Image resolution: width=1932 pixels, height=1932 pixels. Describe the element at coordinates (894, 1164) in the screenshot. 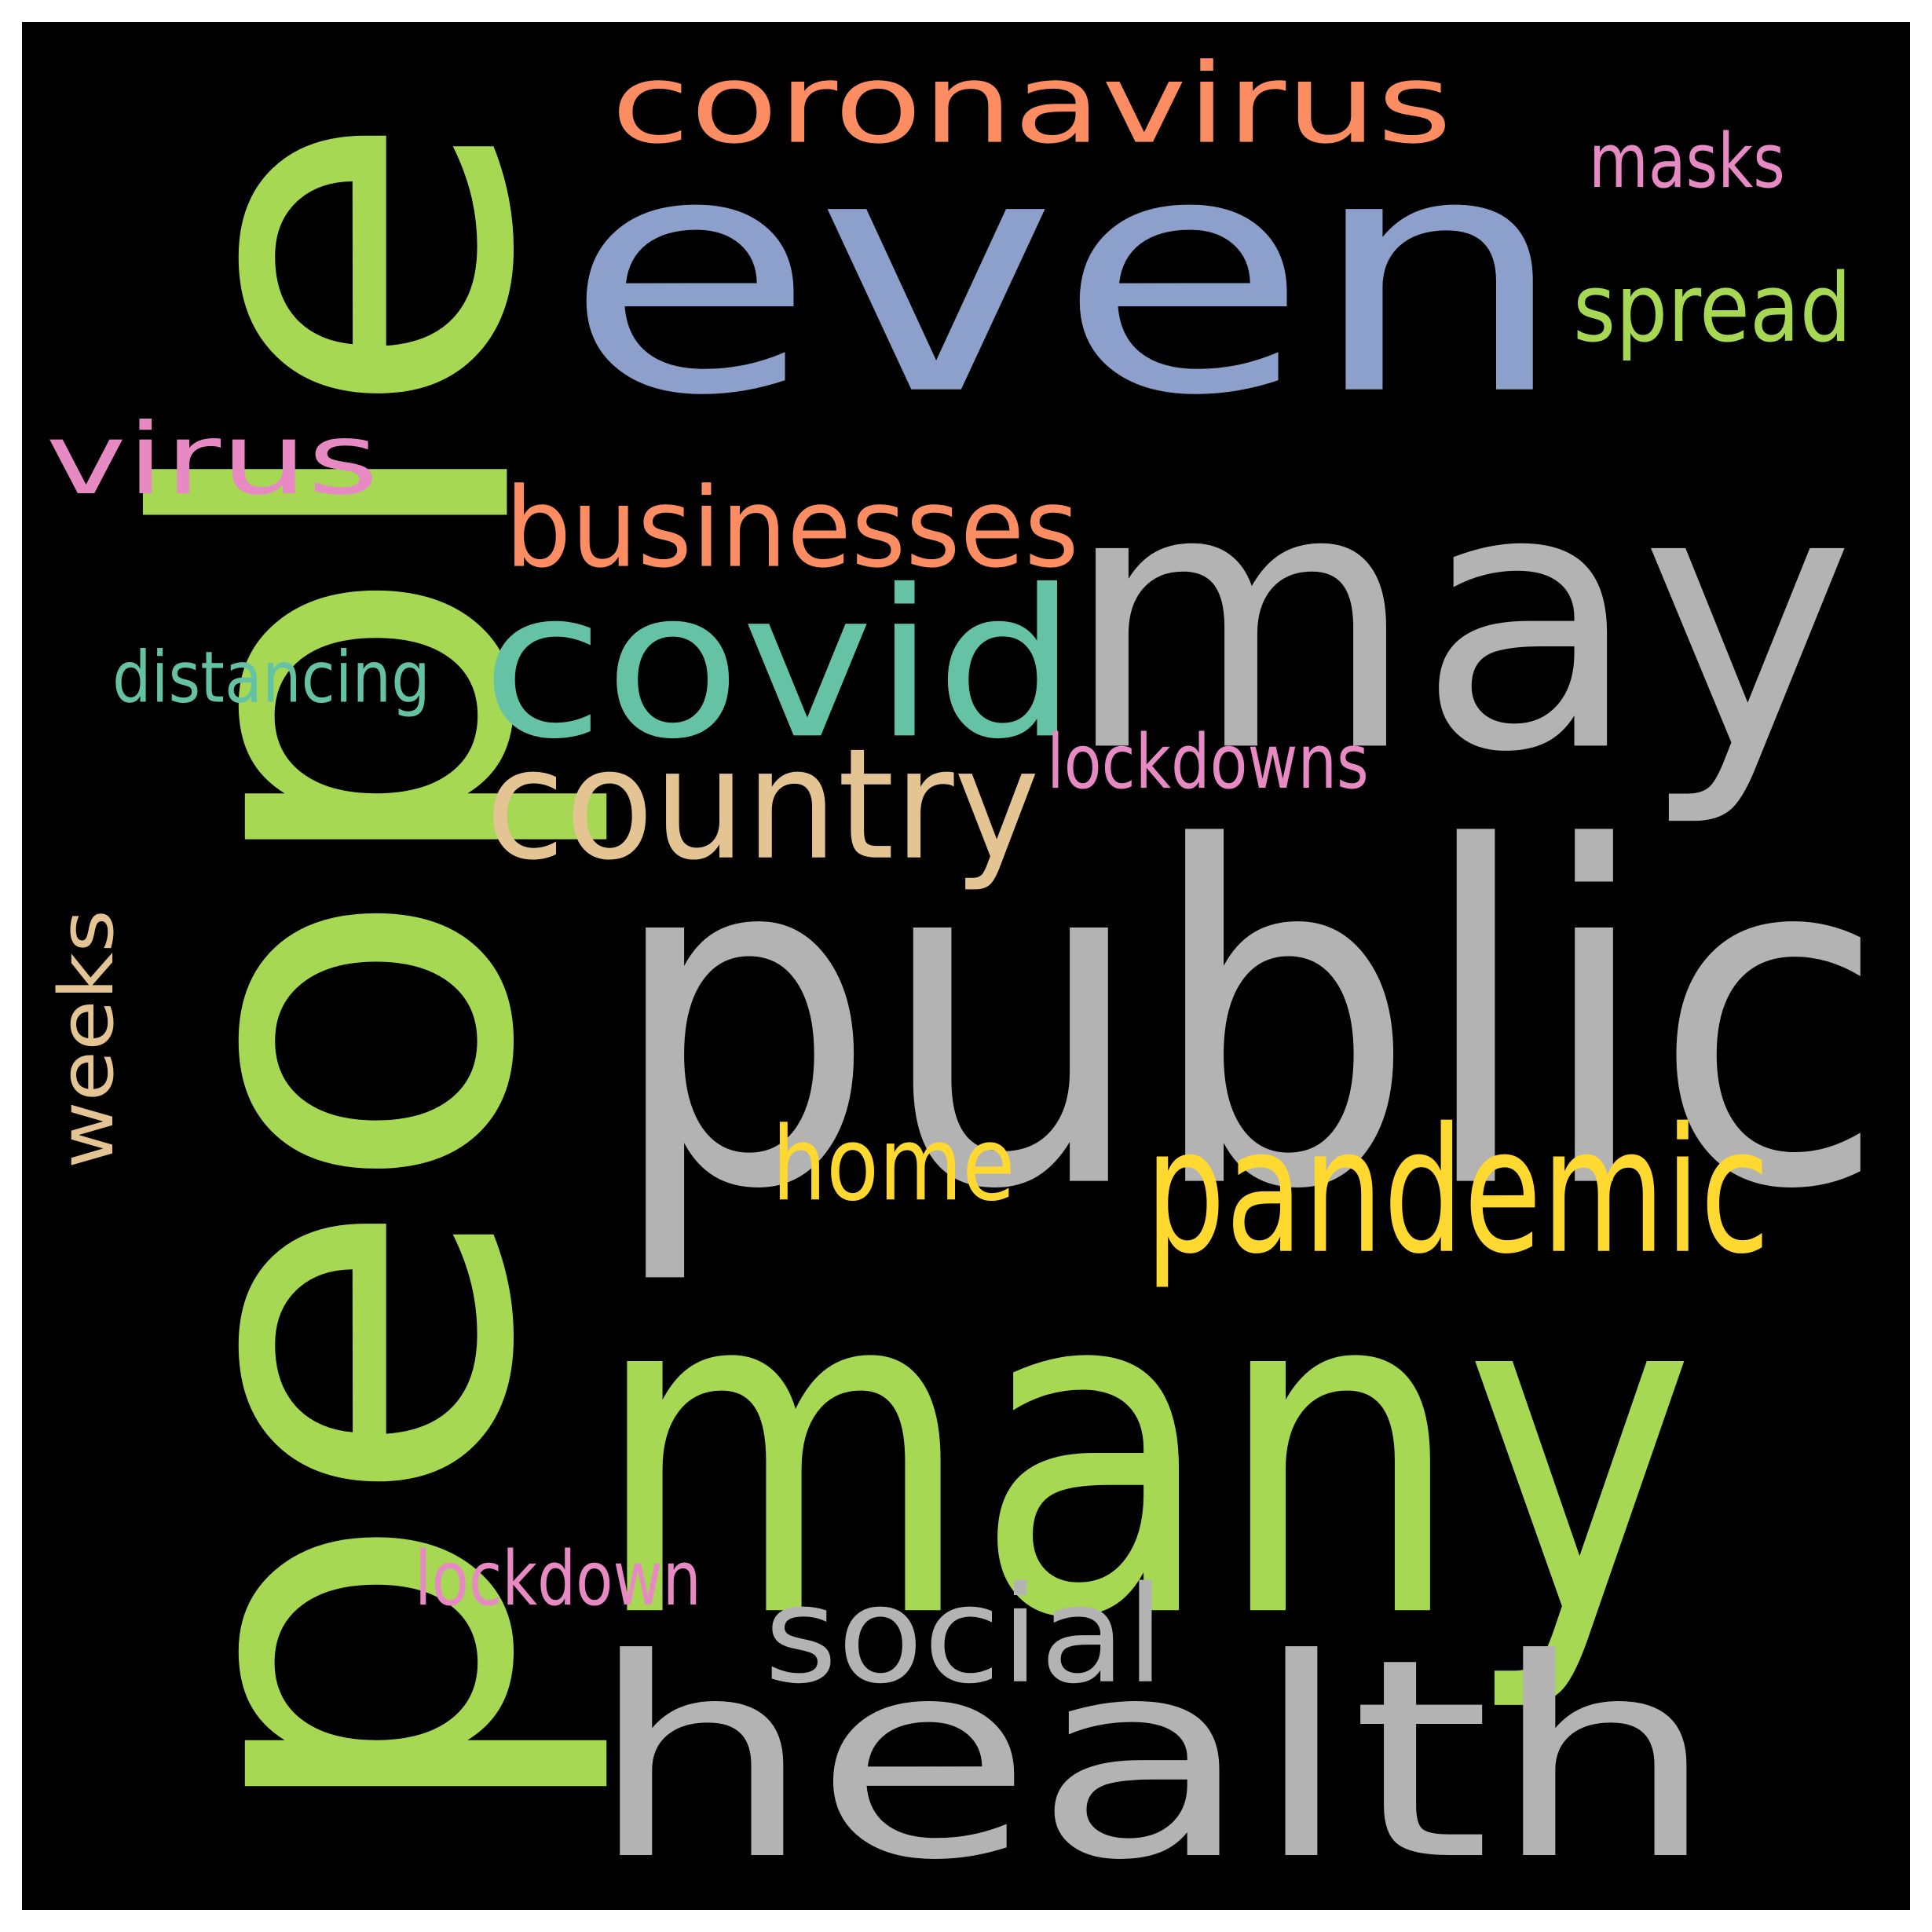

I see `word-home: home` at that location.